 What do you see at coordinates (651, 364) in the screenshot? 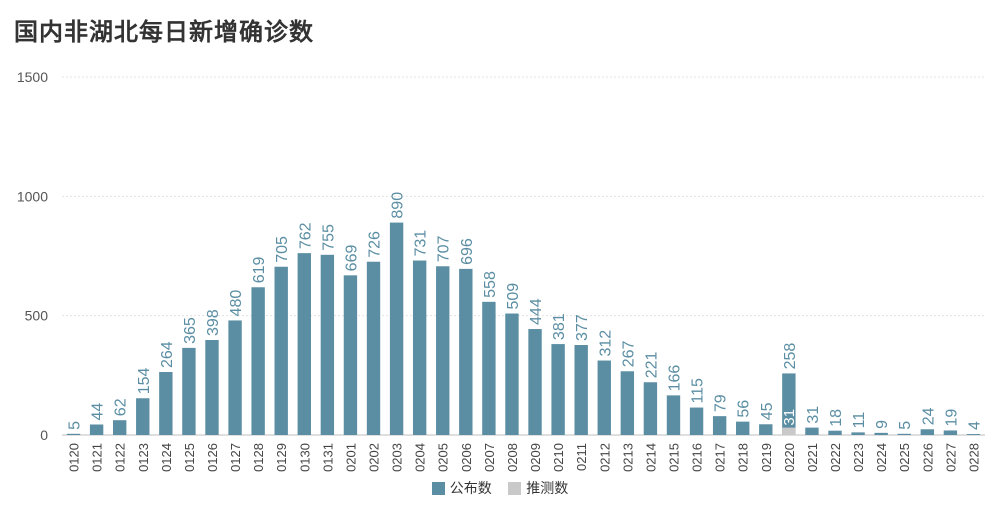
I see `data-label: 221` at bounding box center [651, 364].